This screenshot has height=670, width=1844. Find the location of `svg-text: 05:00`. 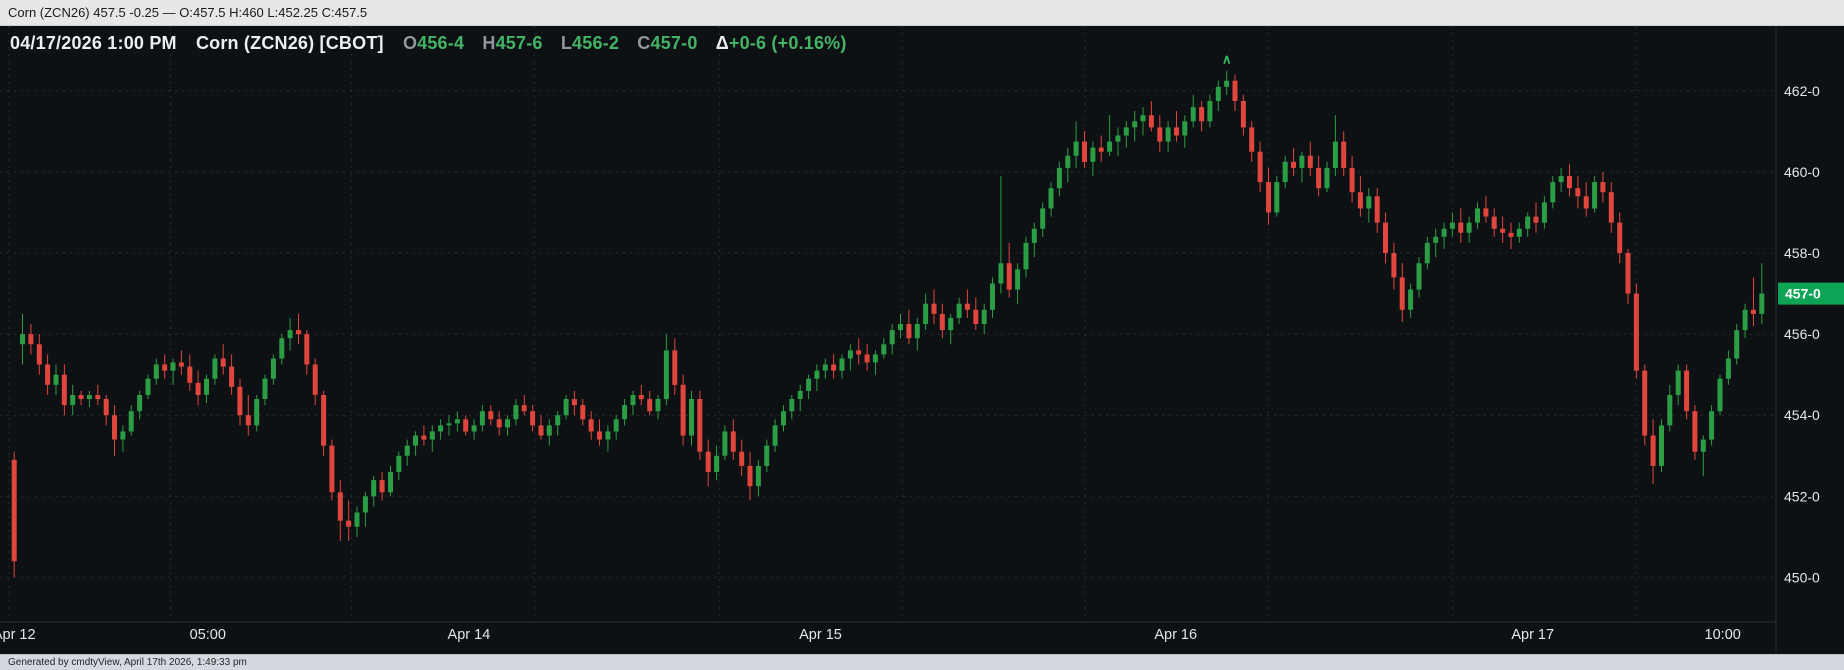

svg-text: 05:00 is located at coordinates (208, 635).